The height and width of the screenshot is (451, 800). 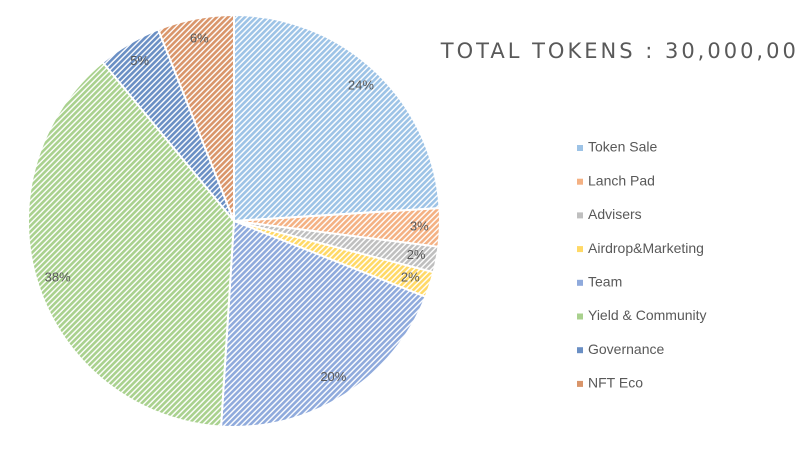 What do you see at coordinates (620, 51) in the screenshot?
I see `chart-title: TOTAL TOKENS : 30,000,000` at bounding box center [620, 51].